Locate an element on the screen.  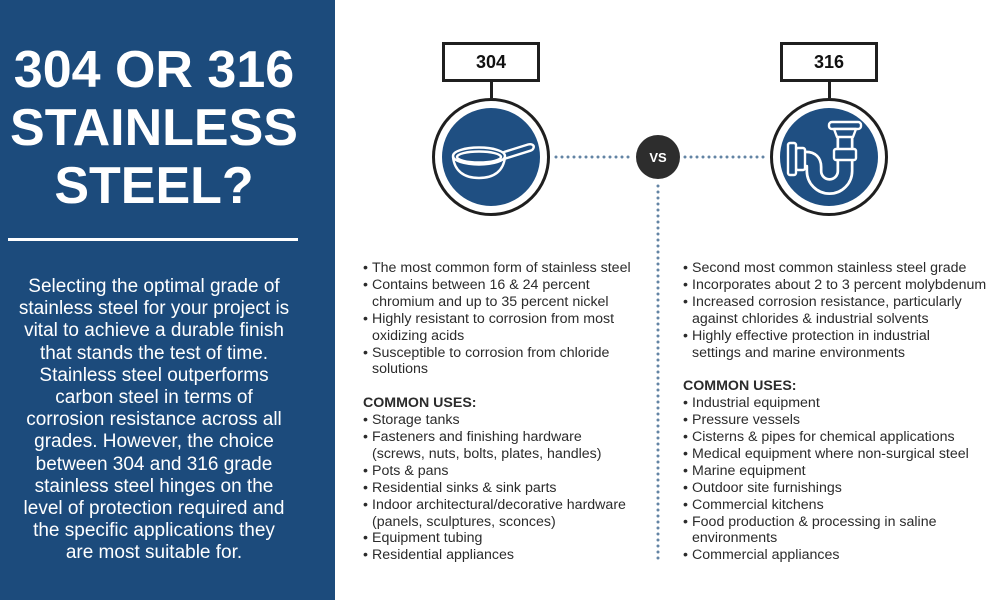
use-item: Industrial equipment is located at coordinates (839, 403).